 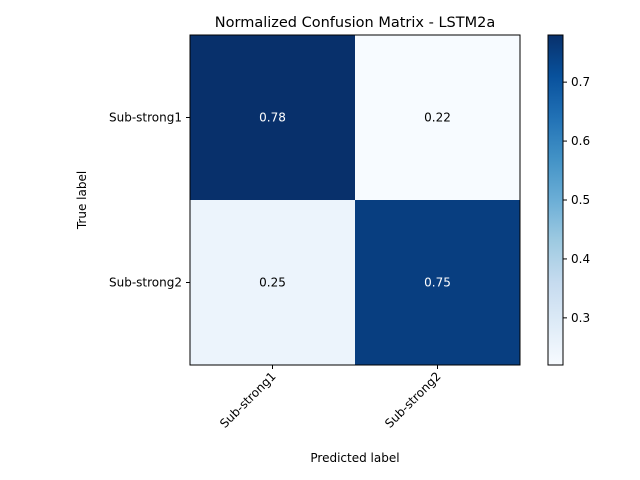 What do you see at coordinates (580, 259) in the screenshot?
I see `colorbar-tick-label-2: 0.4` at bounding box center [580, 259].